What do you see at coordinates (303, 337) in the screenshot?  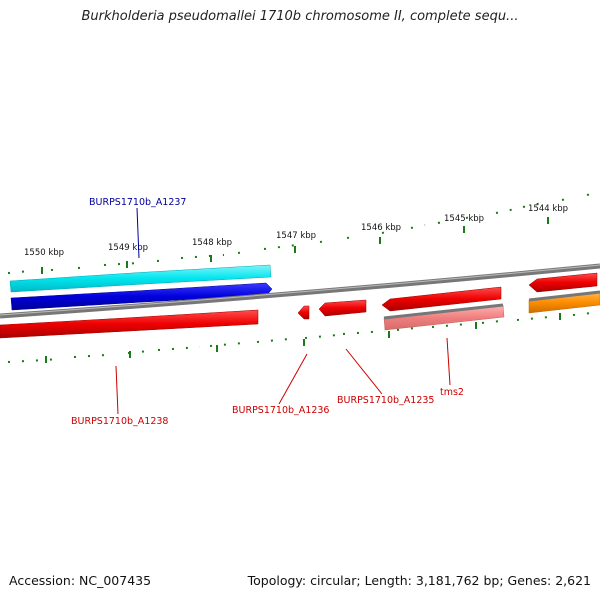 I see `inner-tick-track` at bounding box center [303, 337].